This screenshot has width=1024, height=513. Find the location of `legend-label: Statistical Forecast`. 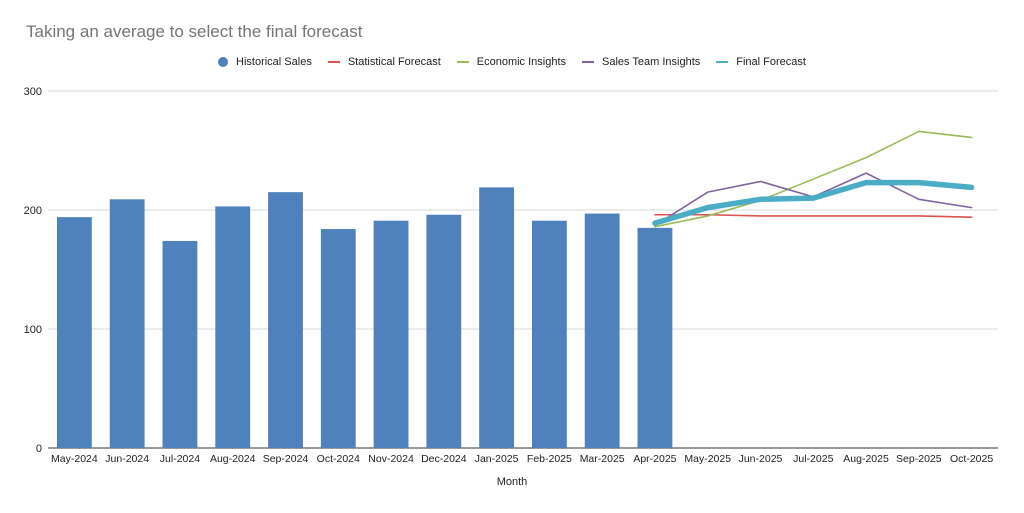

legend-label: Statistical Forecast is located at coordinates (394, 62).